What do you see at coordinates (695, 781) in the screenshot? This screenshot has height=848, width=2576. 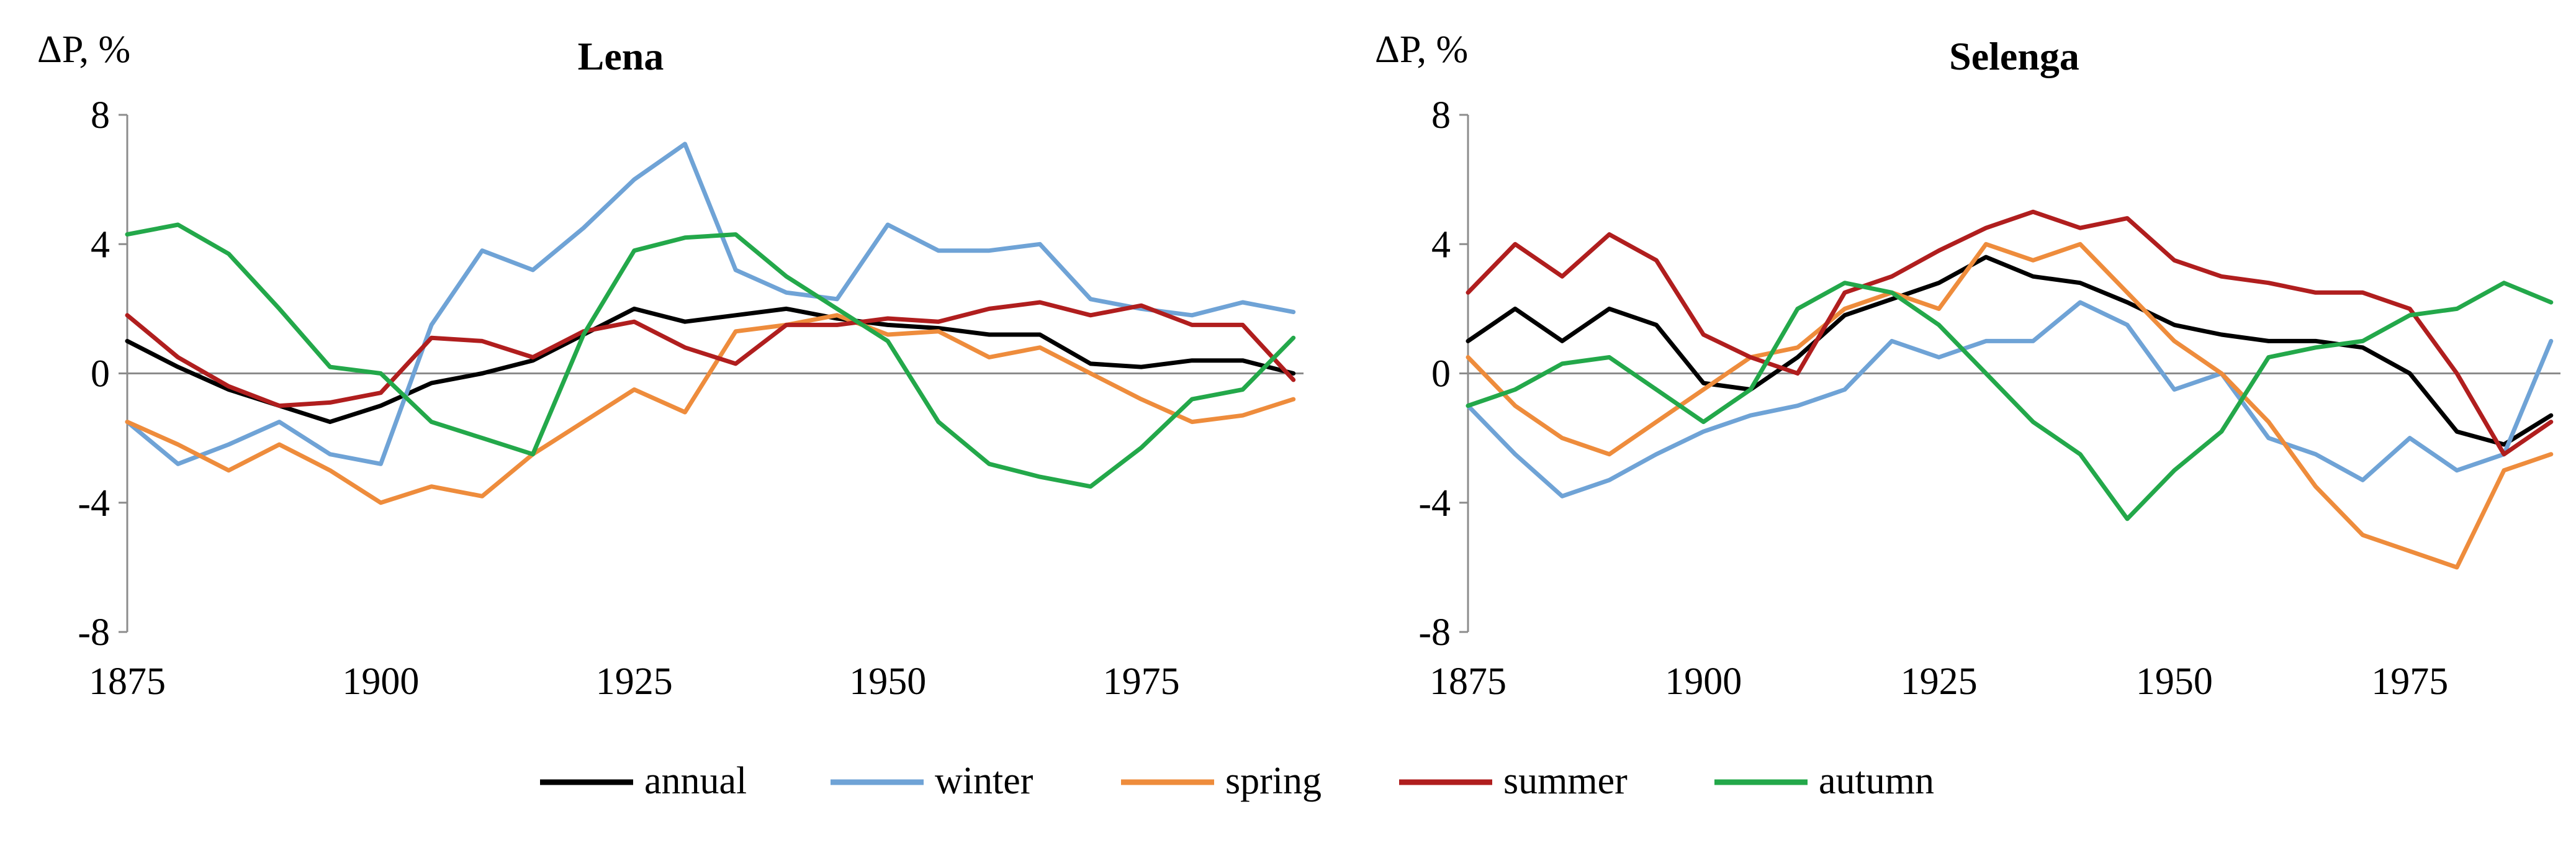 I see `legend-label: annual` at bounding box center [695, 781].